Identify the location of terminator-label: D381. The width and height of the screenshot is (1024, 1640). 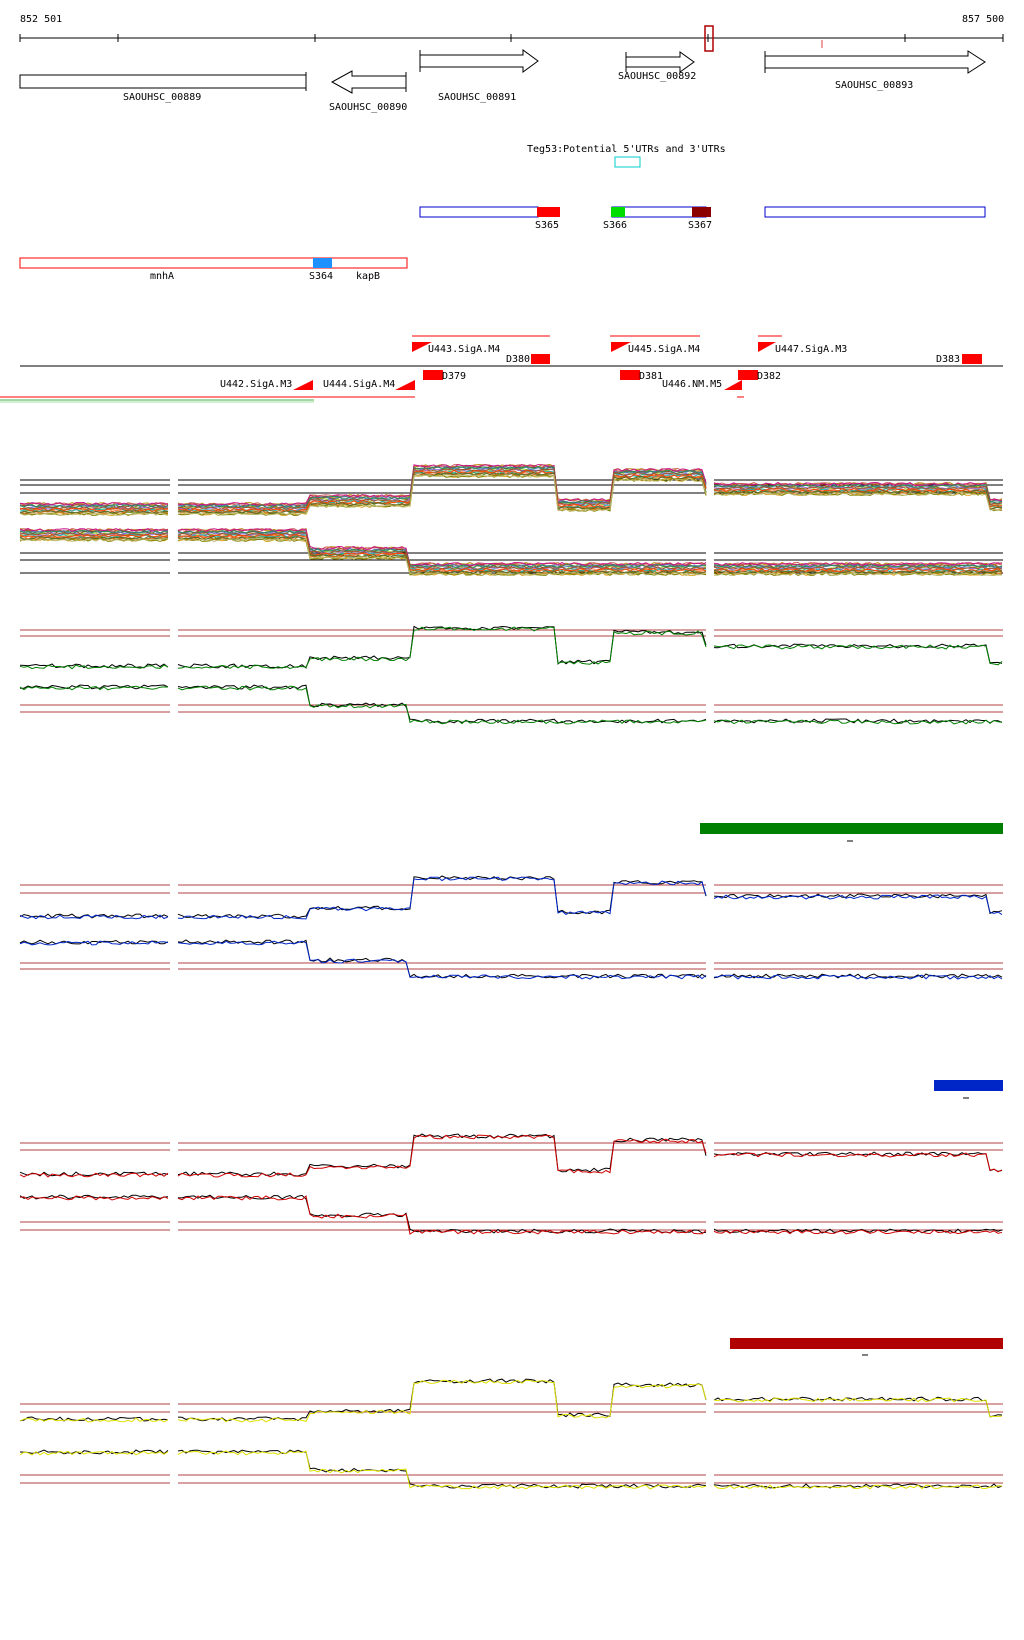
(651, 376).